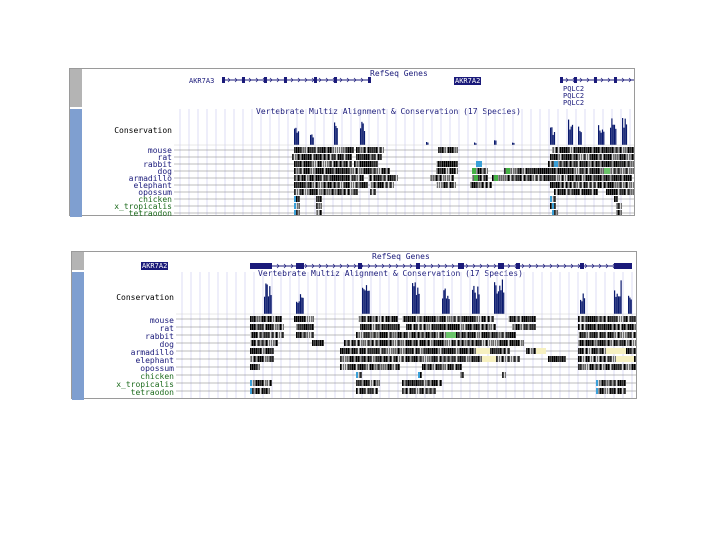 This screenshot has width=720, height=540. I want to click on gene-label-pqlc2-2: PQLC2, so click(574, 96).